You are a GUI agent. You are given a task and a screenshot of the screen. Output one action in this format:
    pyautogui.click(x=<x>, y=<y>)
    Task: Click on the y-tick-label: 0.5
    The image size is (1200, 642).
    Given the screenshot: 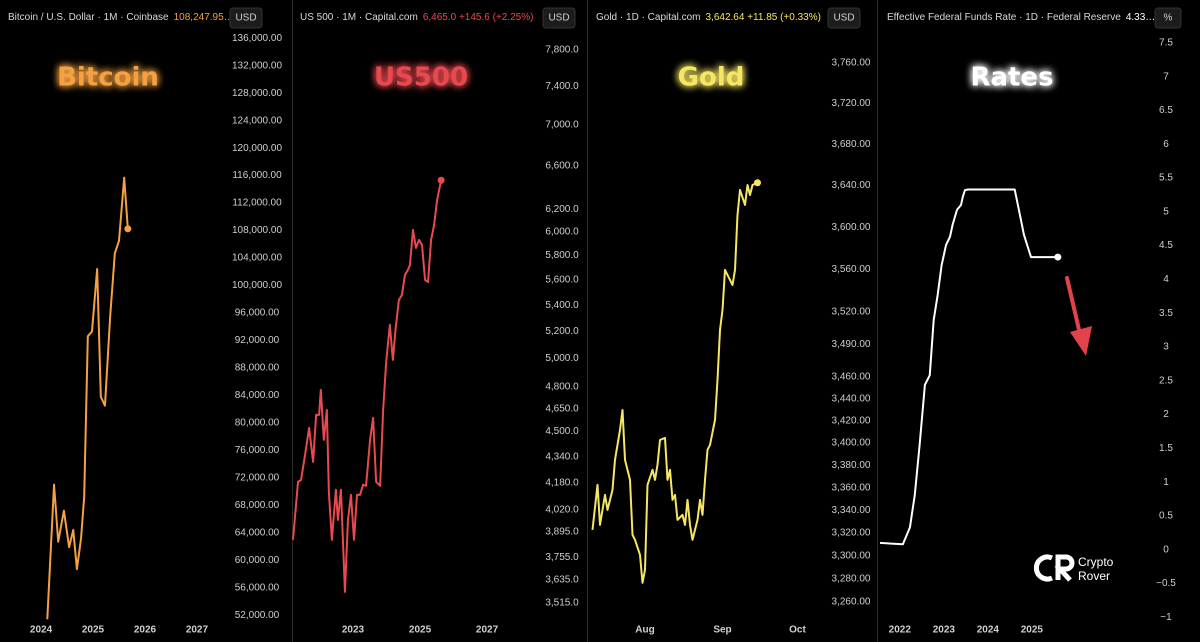 What is the action you would take?
    pyautogui.click(x=1166, y=516)
    